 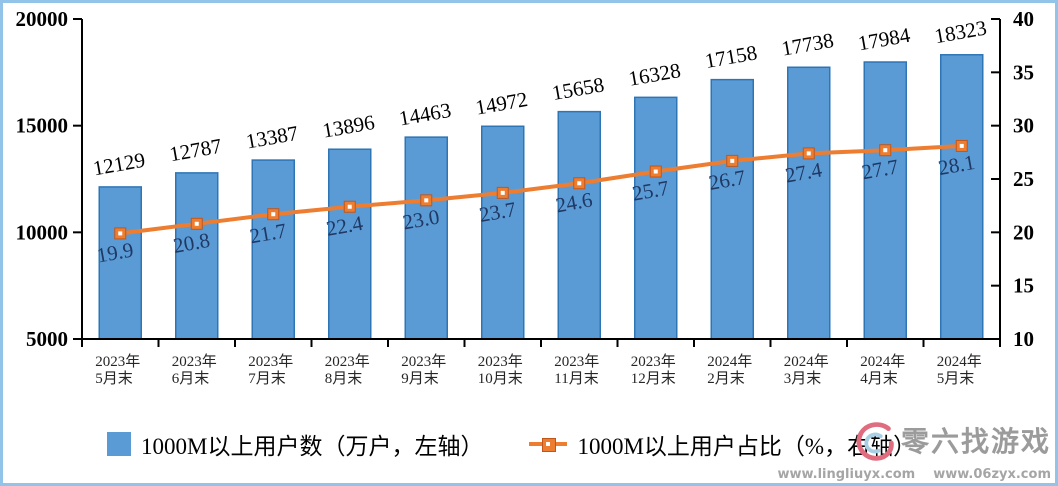 I want to click on bar-value-label: 17738, so click(x=808, y=44).